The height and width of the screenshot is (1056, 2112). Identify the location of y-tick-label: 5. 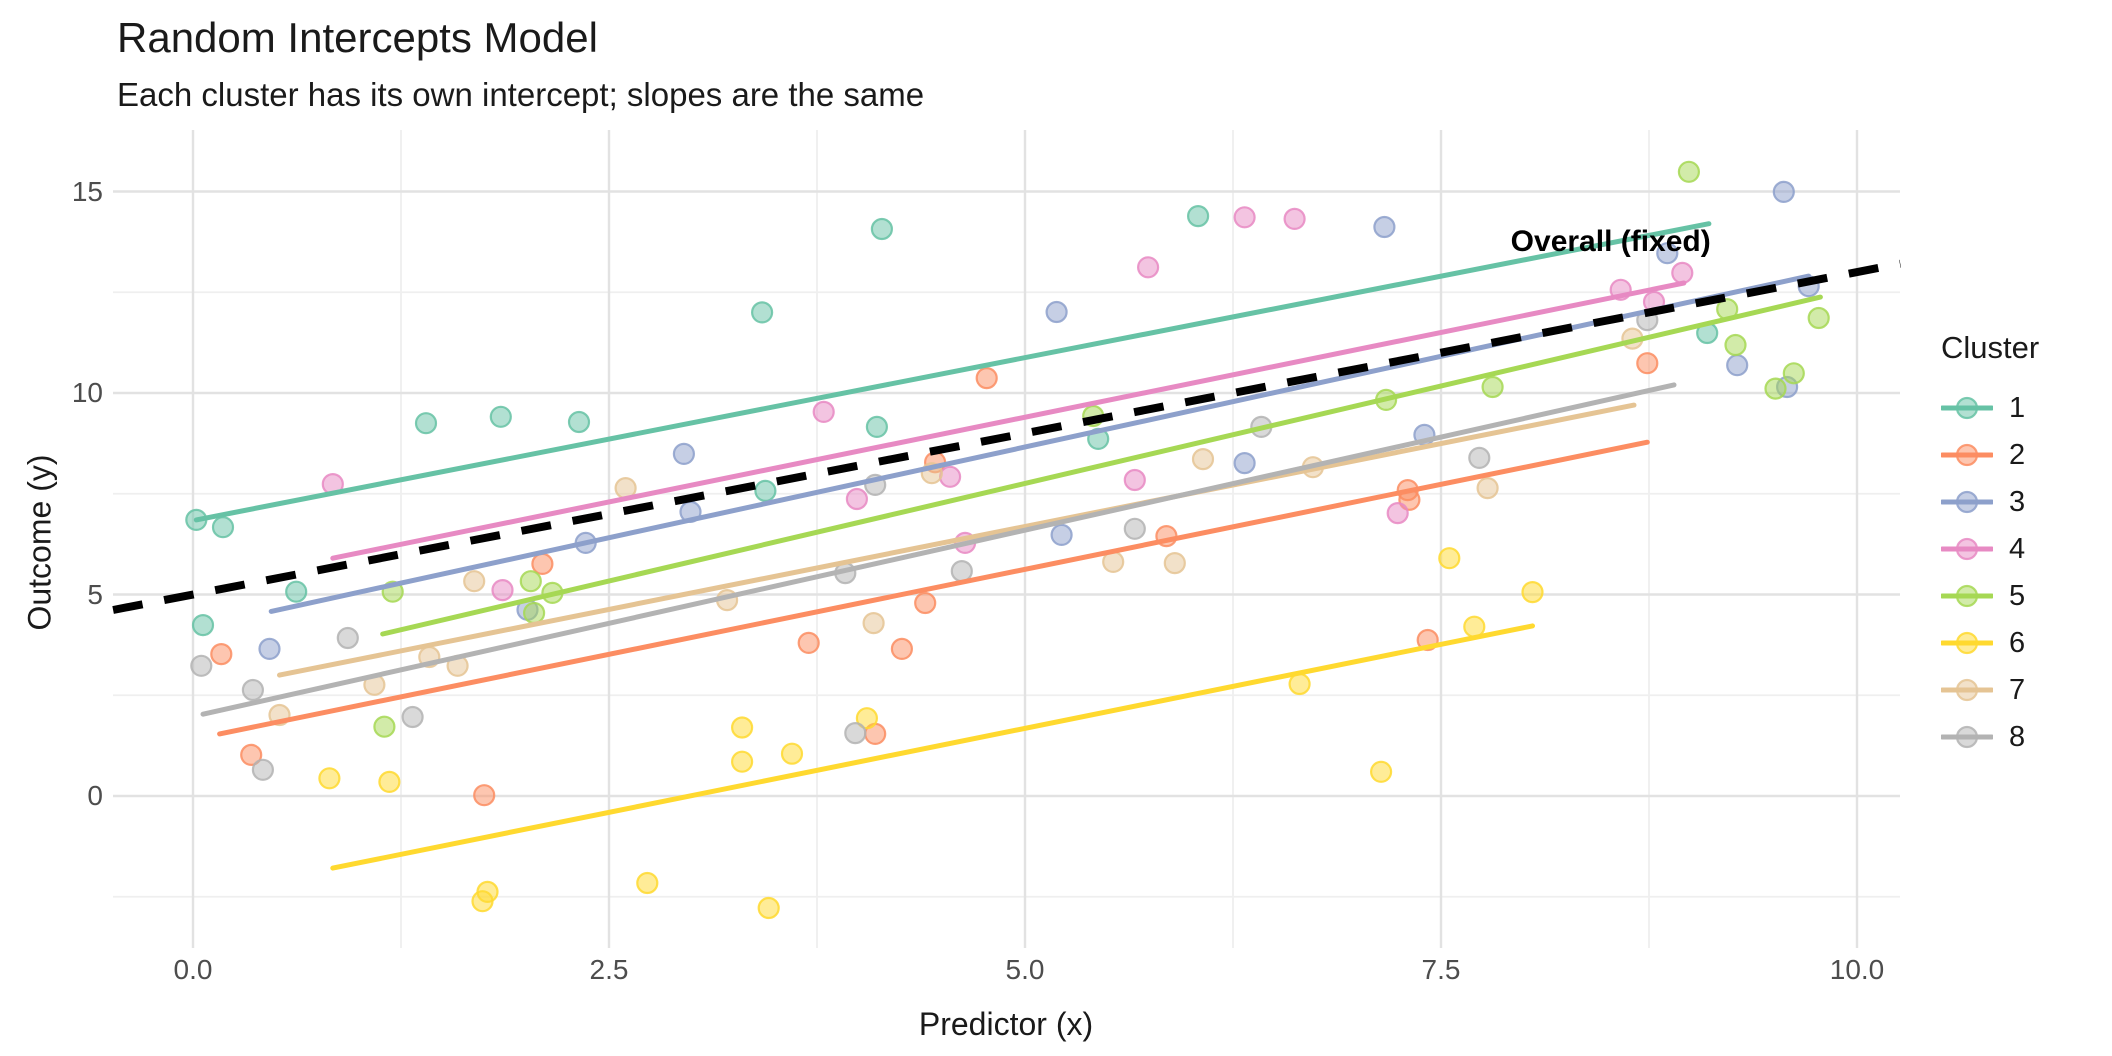
(95, 594).